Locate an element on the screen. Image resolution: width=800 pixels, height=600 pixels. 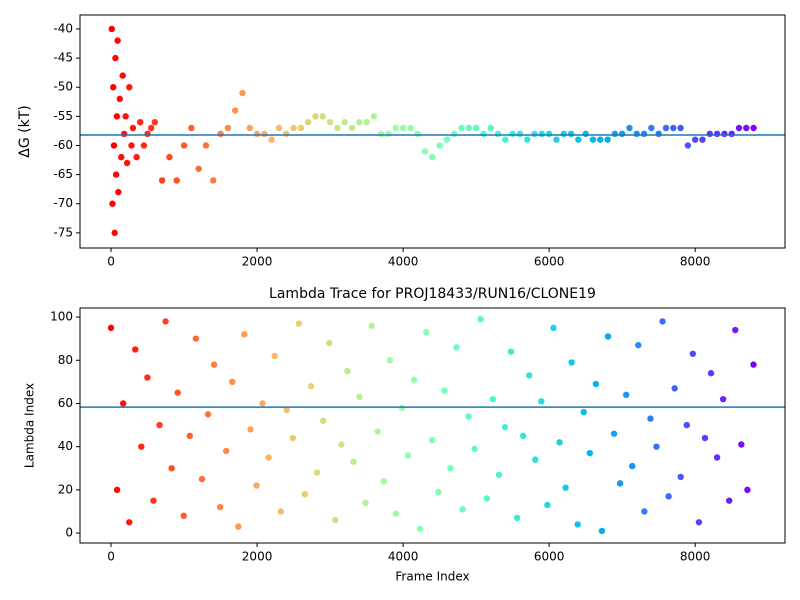
x-tick-label: 4000 is located at coordinates (403, 557).